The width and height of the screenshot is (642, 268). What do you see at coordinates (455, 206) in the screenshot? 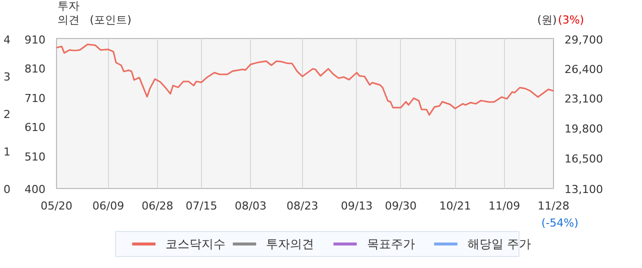
I see `x-tick-label: 10/21` at bounding box center [455, 206].